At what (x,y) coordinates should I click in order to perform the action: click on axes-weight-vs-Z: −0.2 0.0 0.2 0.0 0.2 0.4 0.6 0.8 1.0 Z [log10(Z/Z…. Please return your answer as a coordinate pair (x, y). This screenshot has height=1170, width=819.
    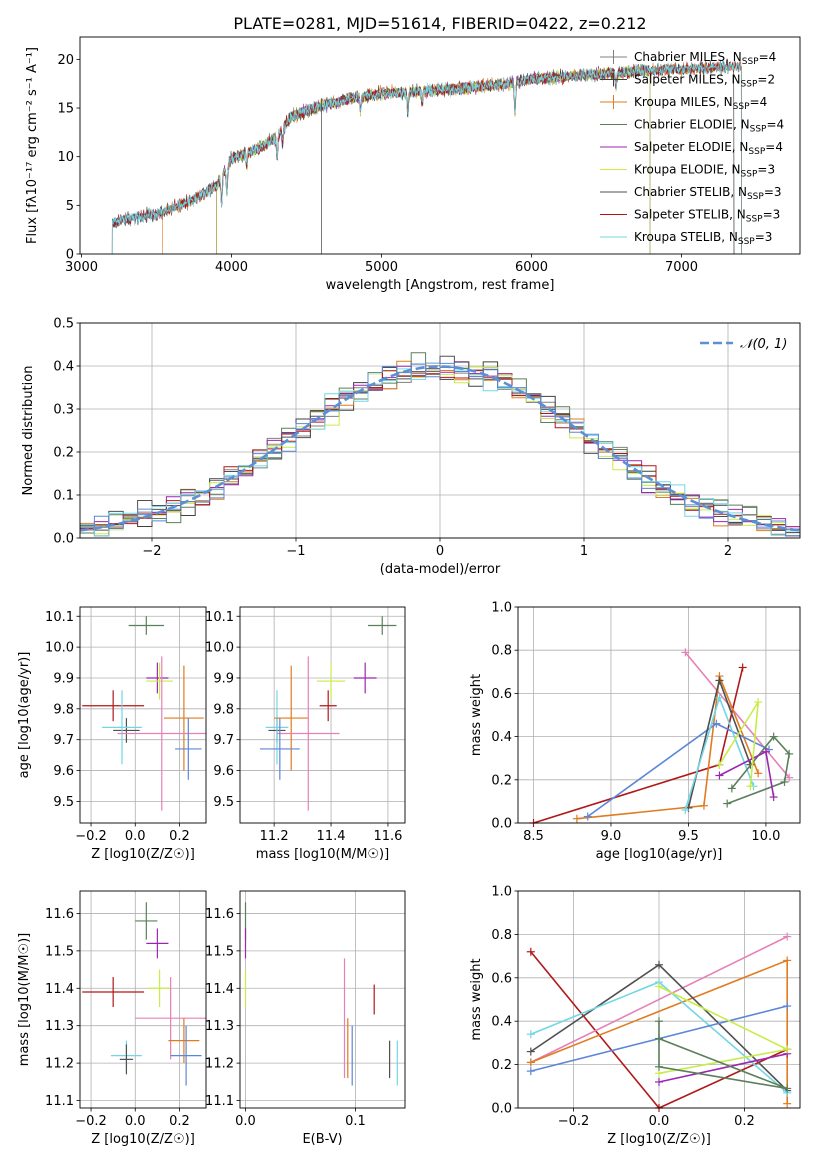
    Looking at the image, I should click on (635, 1016).